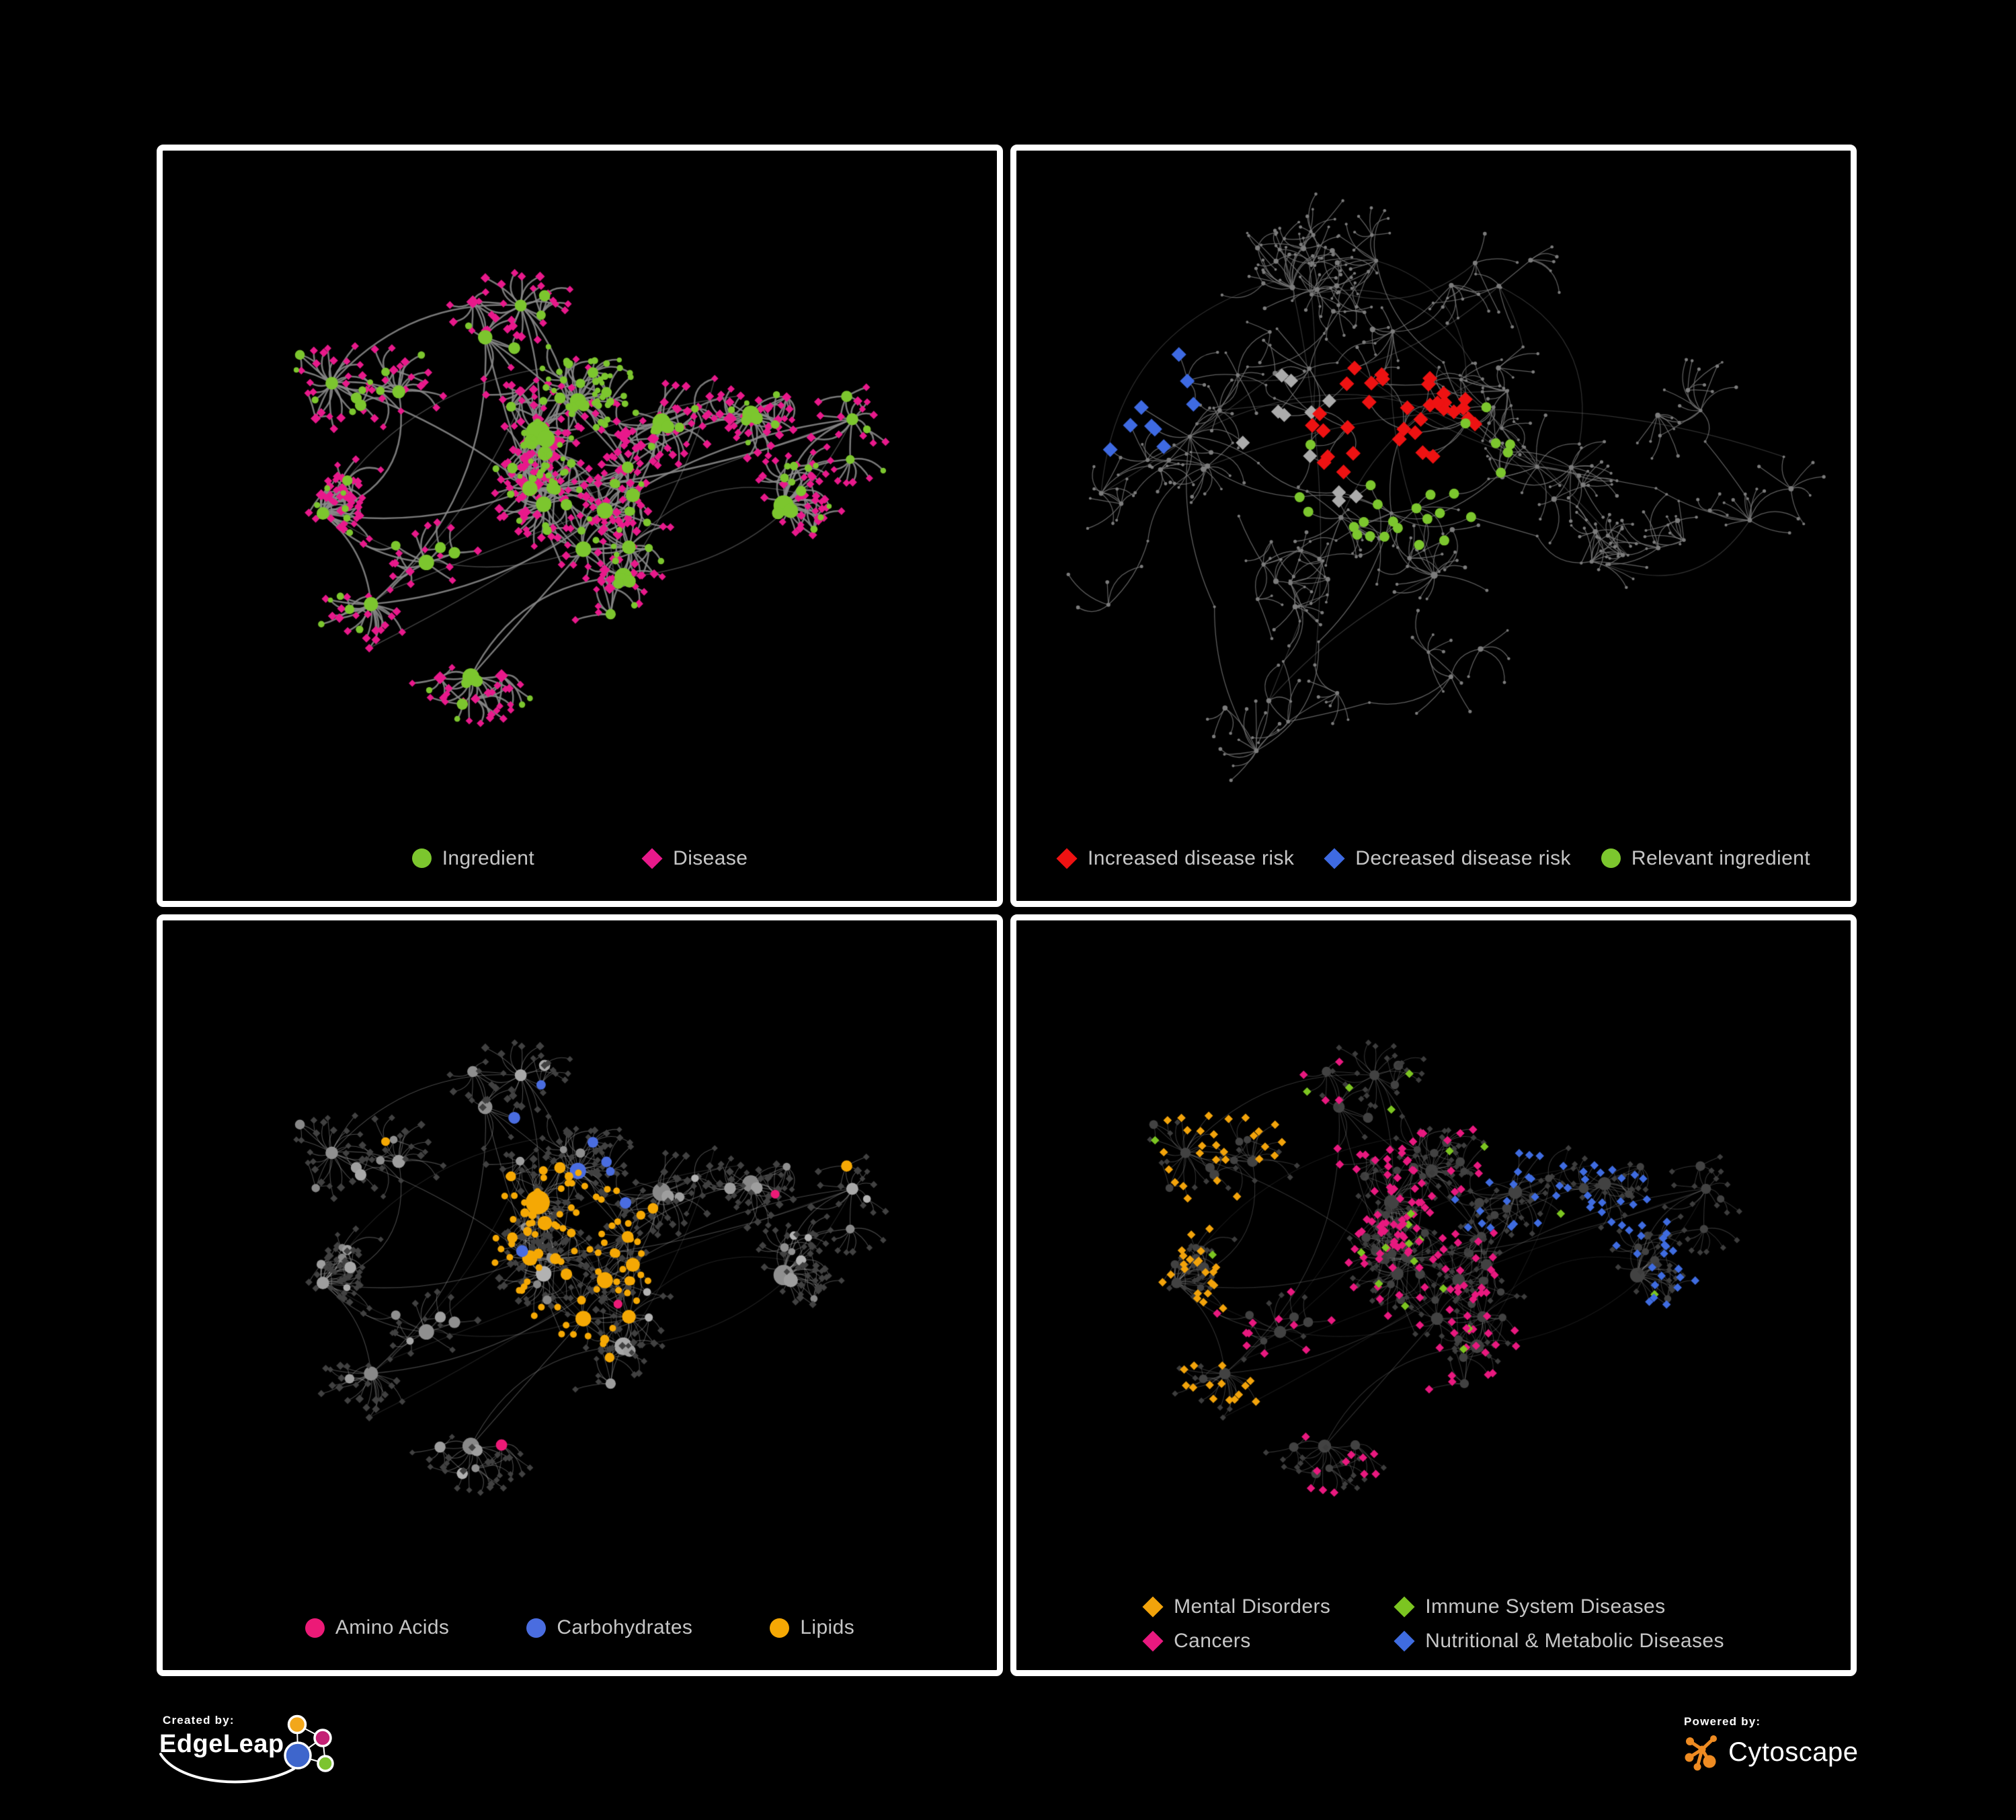 This screenshot has height=1820, width=2016. I want to click on powered-by-label: Powered by:, so click(1722, 1721).